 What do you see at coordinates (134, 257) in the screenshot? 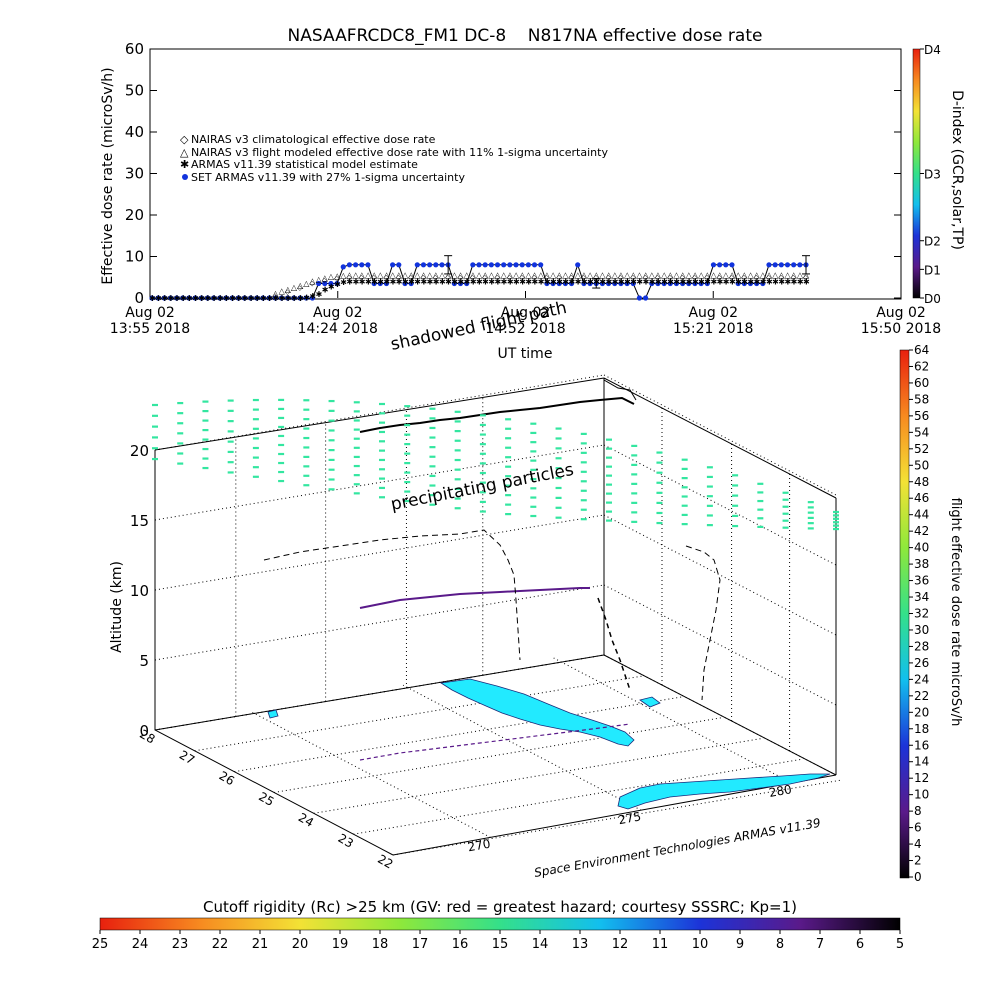
I see `y-tick-label: 10` at bounding box center [134, 257].